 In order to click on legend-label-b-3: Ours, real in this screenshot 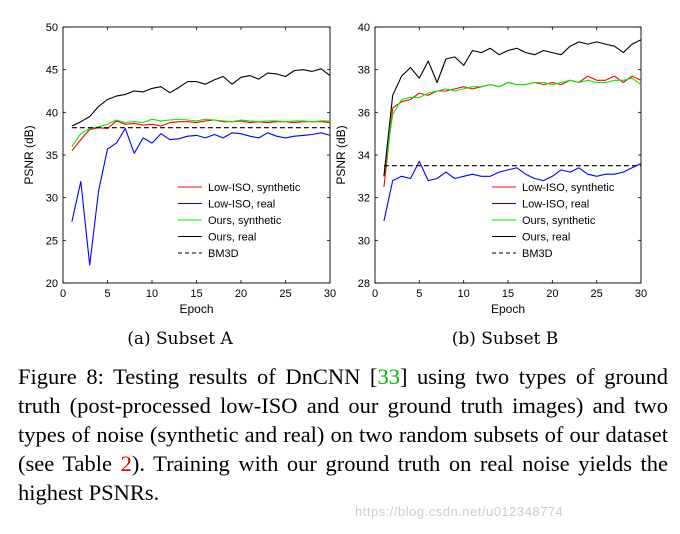, I will do `click(546, 238)`.